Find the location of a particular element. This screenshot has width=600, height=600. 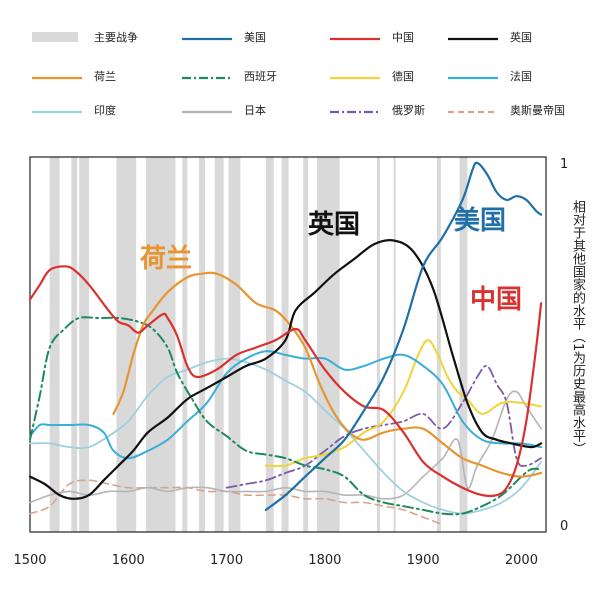

x-tick-label: 2000 is located at coordinates (521, 560).